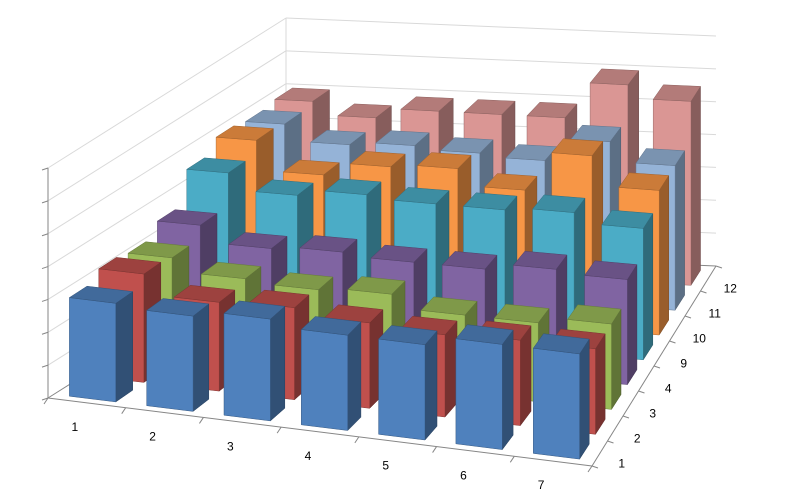 The image size is (800, 500). I want to click on category-tick-label: 6, so click(463, 475).